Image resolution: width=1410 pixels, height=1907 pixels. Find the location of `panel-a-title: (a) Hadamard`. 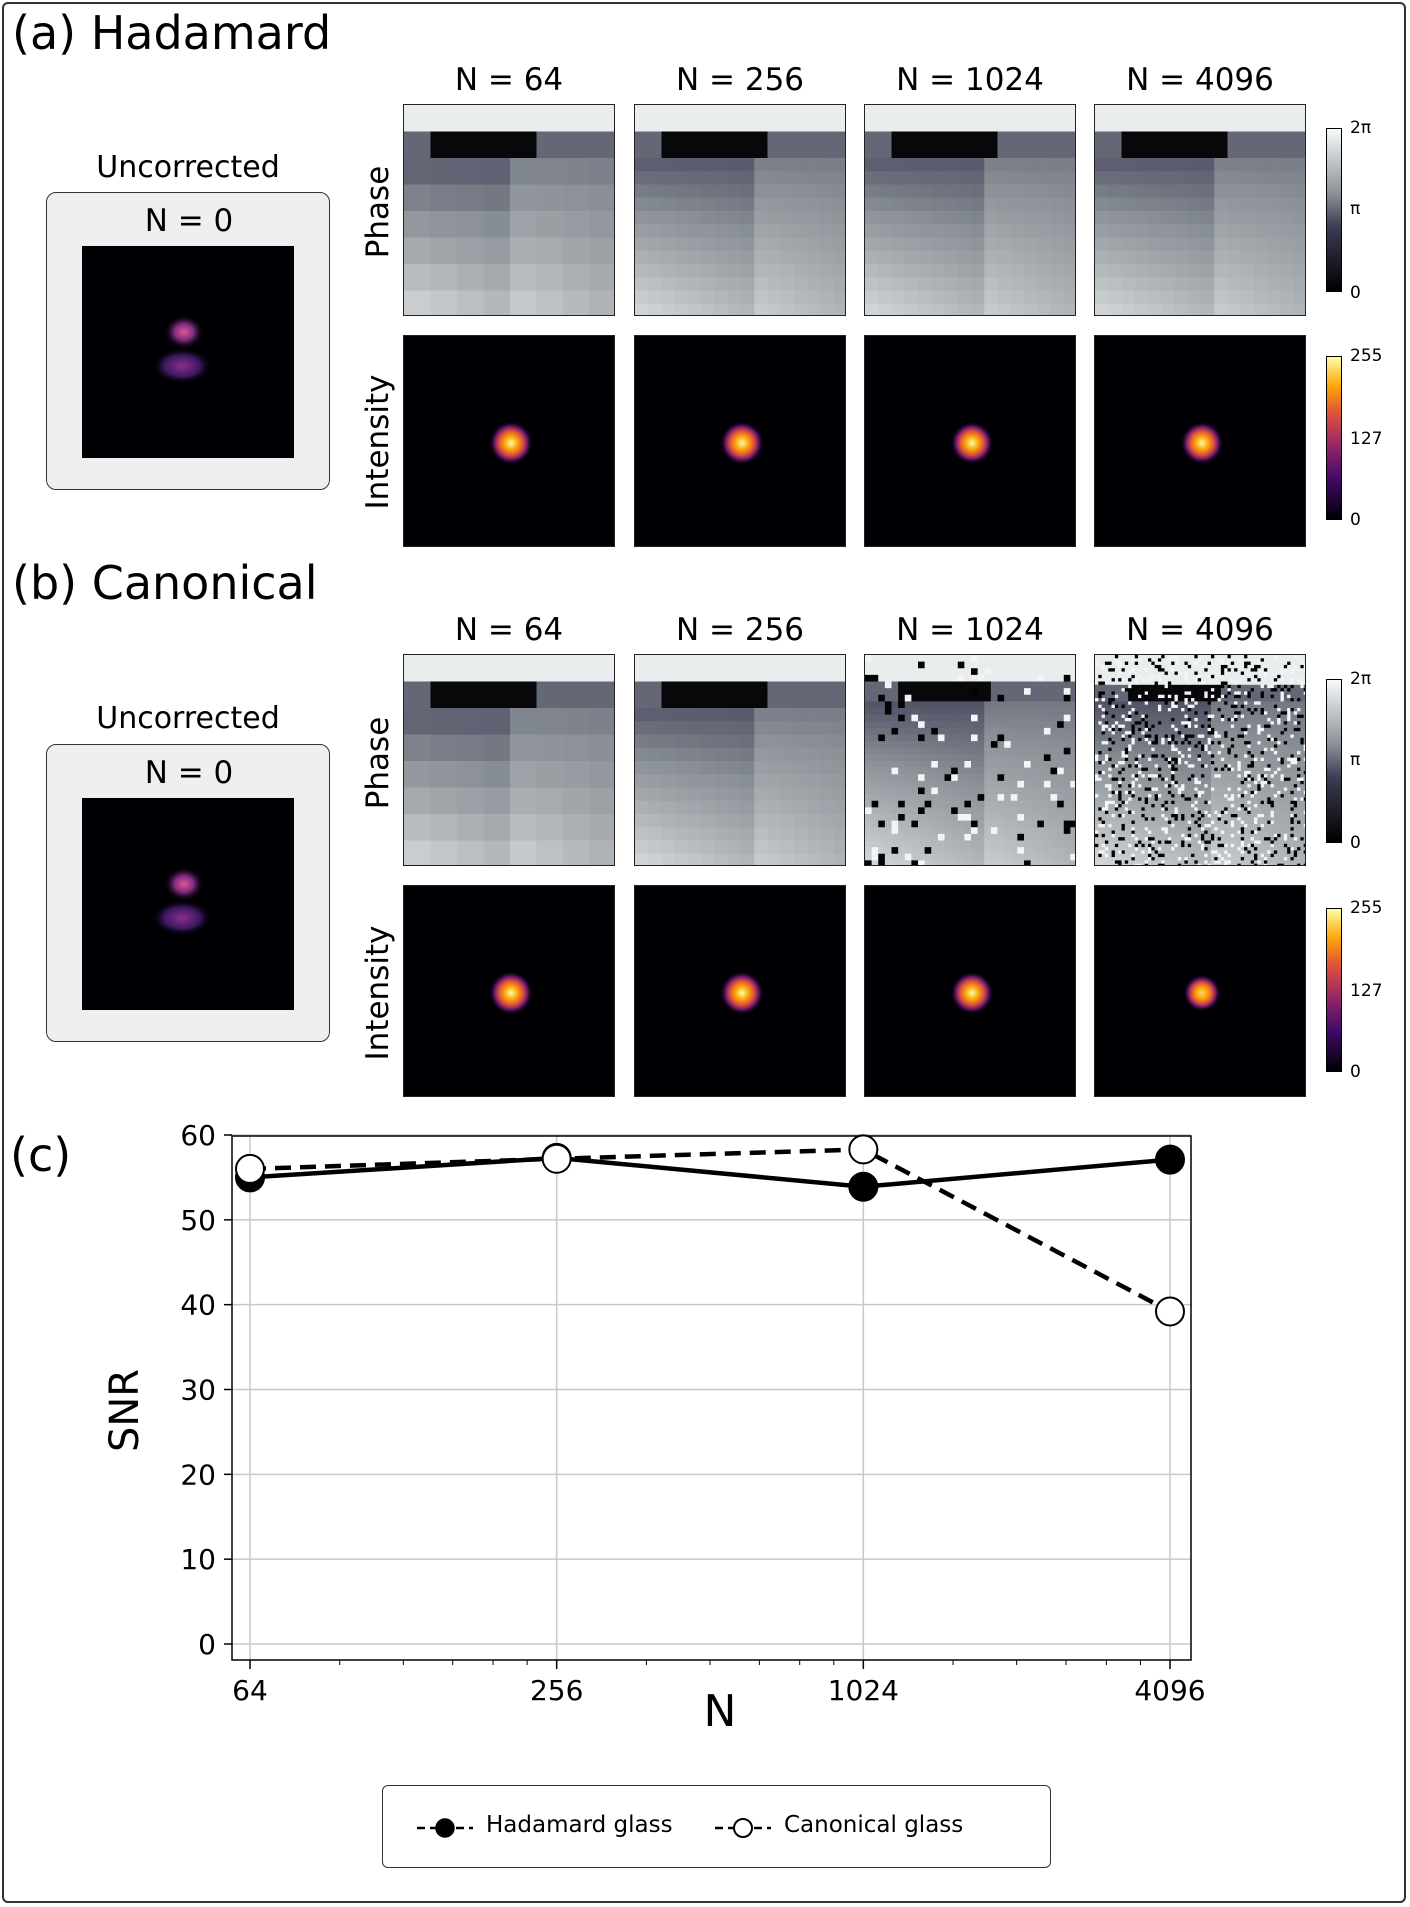

panel-a-title: (a) Hadamard is located at coordinates (172, 33).